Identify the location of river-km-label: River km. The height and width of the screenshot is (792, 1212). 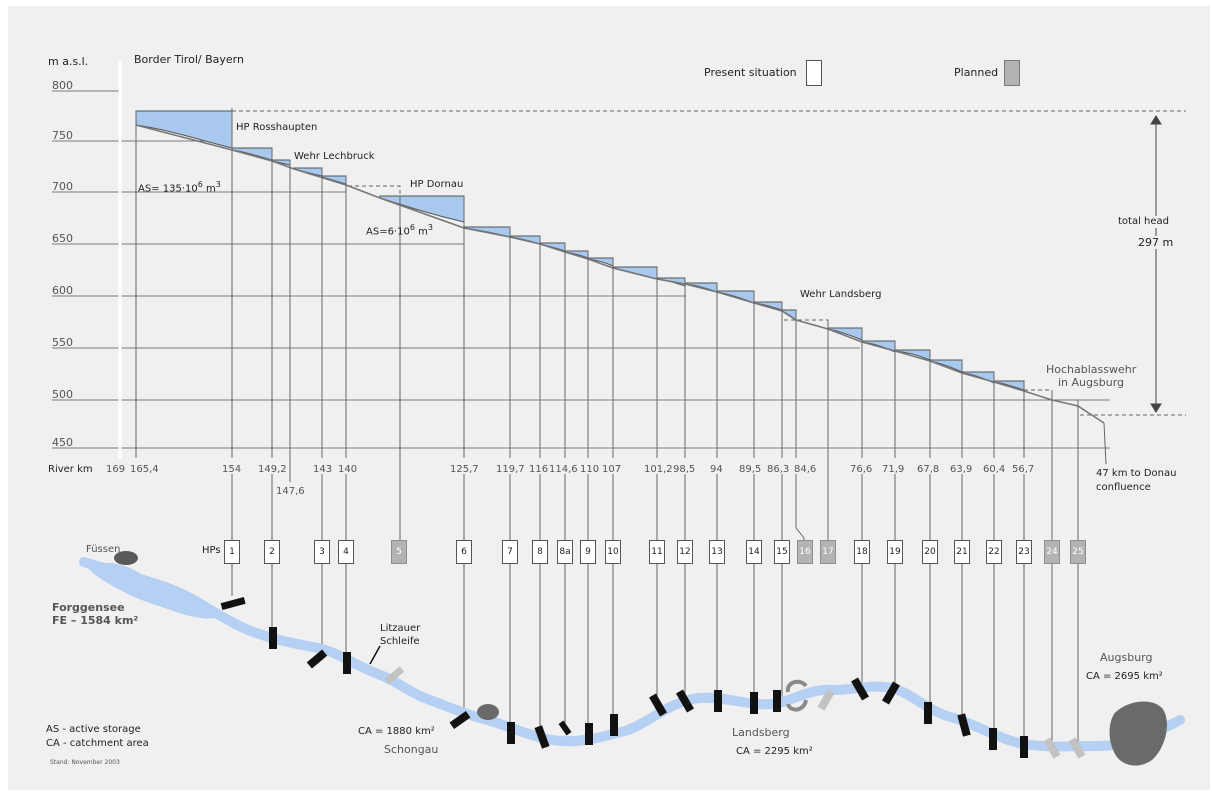
(70, 469).